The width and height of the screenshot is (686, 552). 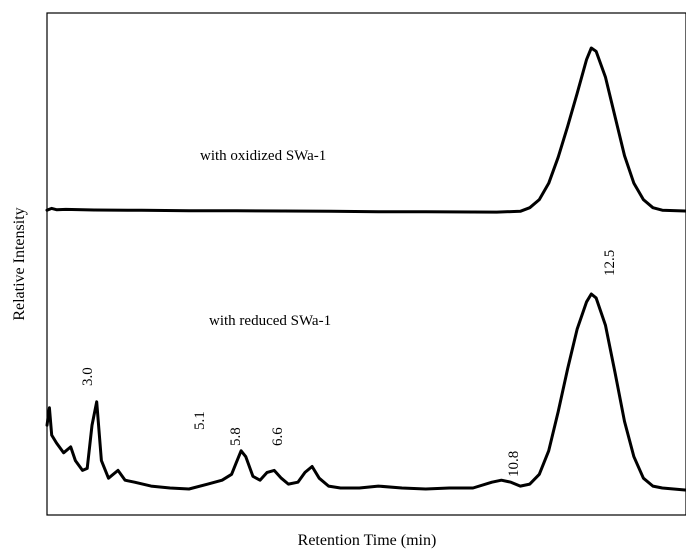 I want to click on peak-label-12-5: 12.5, so click(x=610, y=263).